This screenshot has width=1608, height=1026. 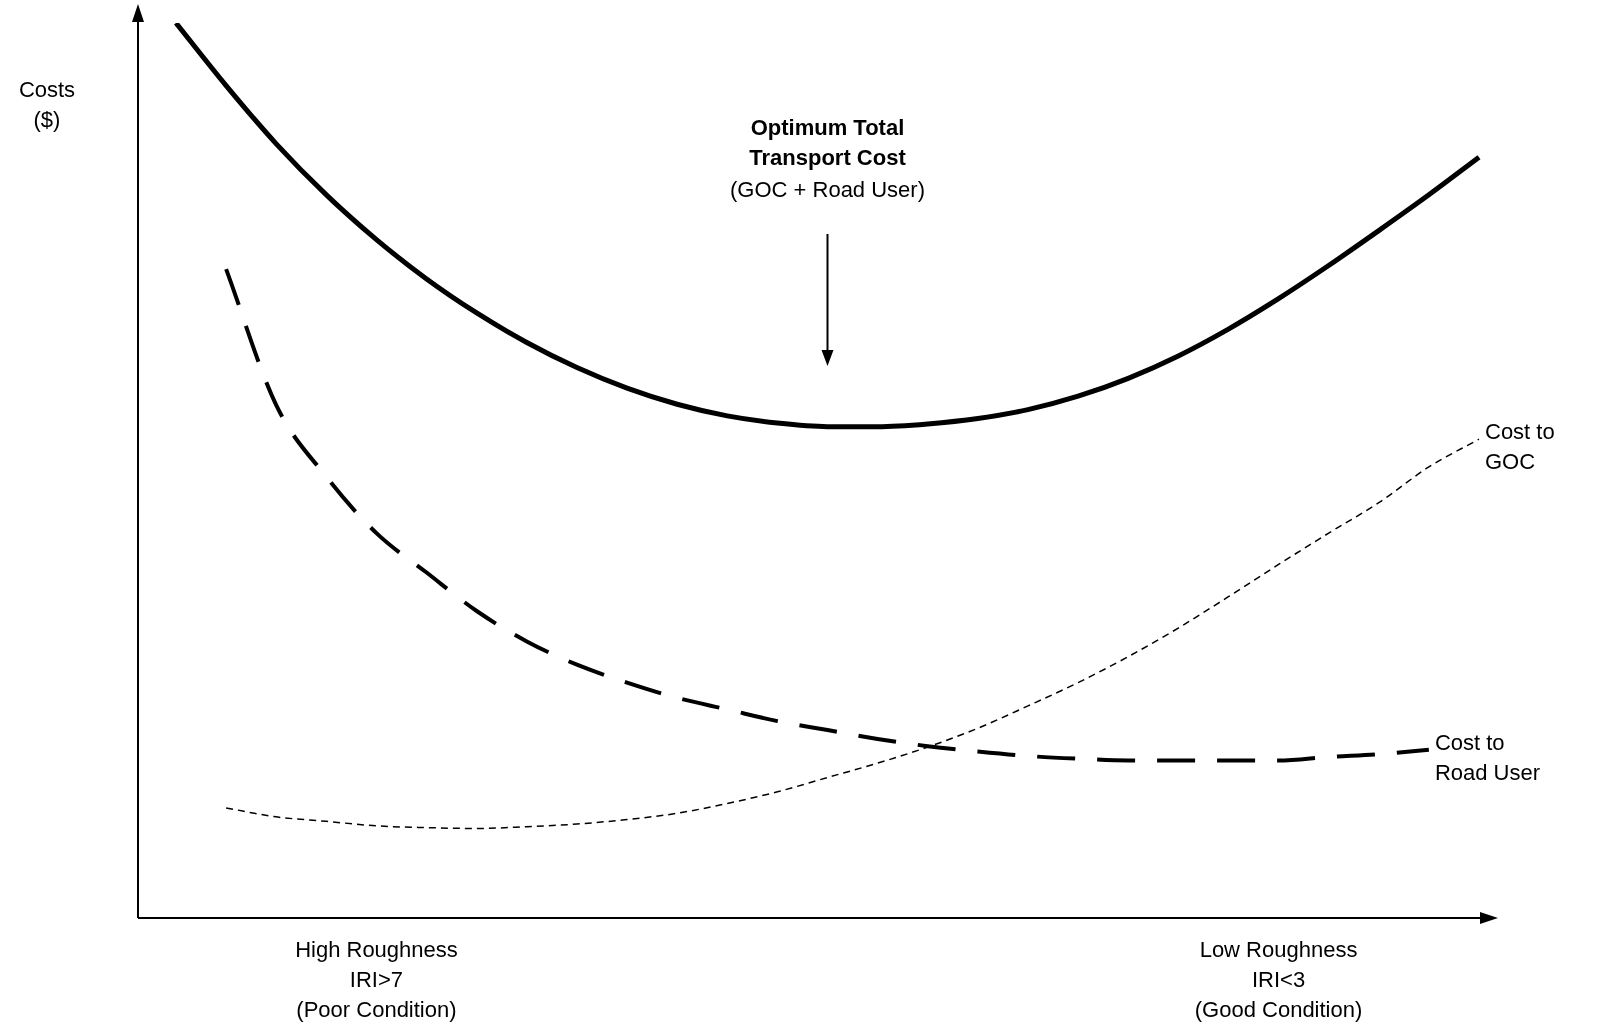 I want to click on series-label: Cost to GOC, so click(x=1520, y=447).